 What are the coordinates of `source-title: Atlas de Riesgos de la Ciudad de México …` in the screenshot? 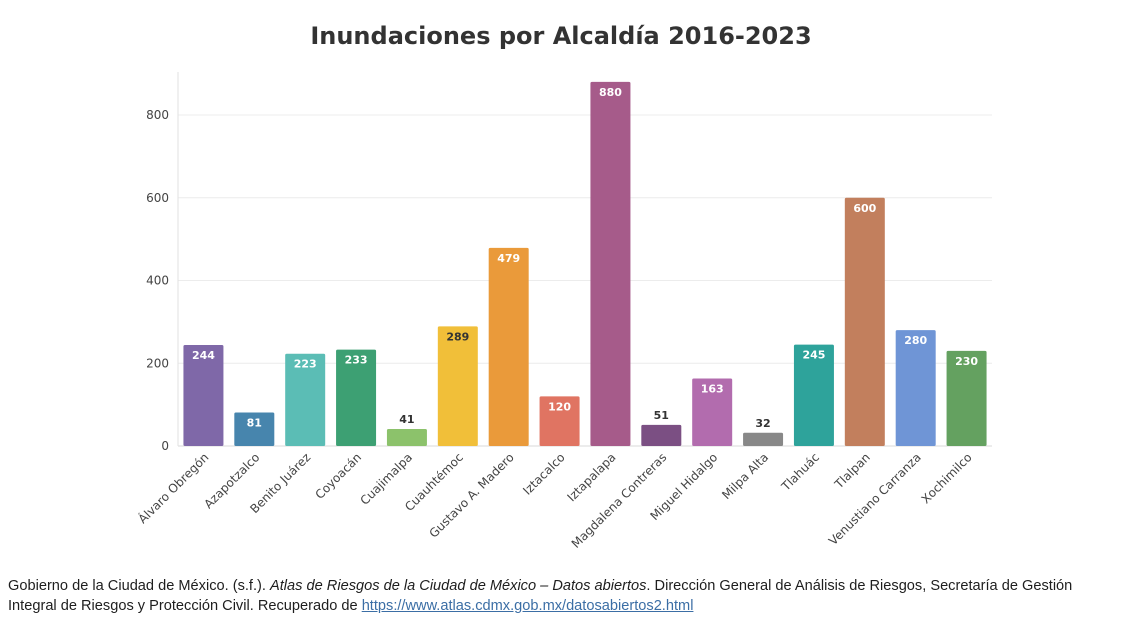 It's located at (458, 586).